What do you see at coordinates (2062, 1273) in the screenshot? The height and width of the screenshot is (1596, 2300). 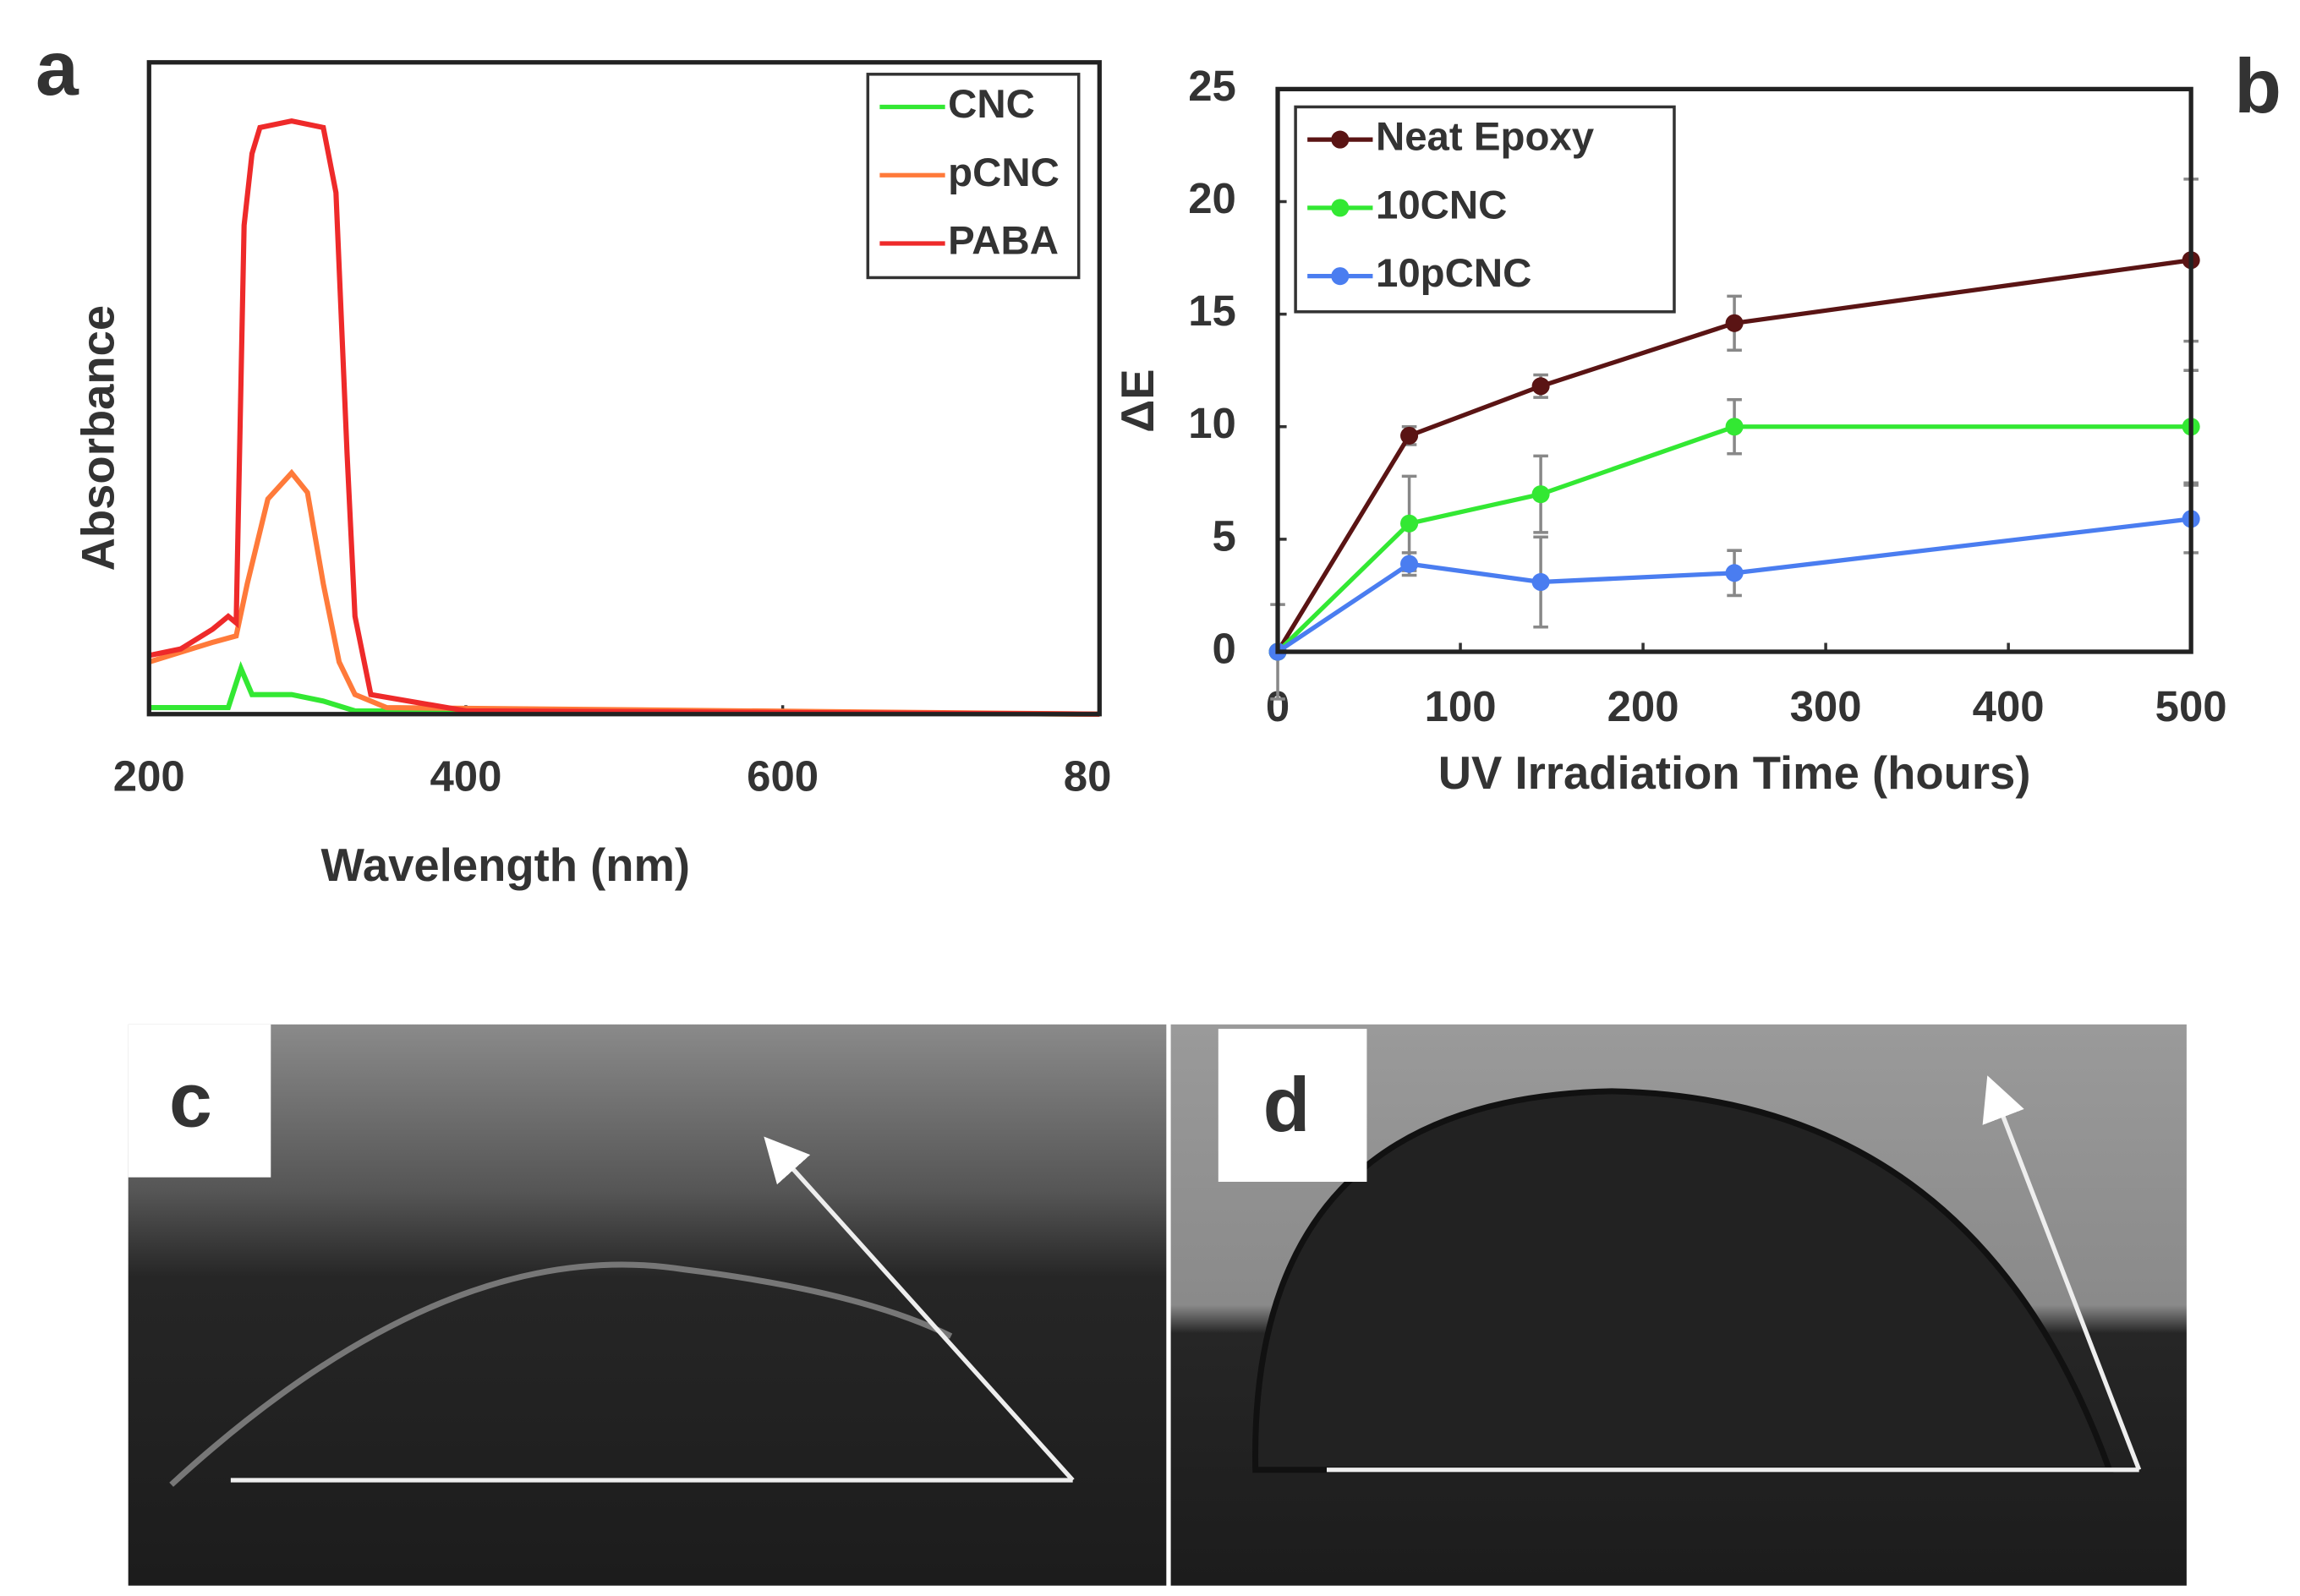 I see `tangent-arrow-d` at bounding box center [2062, 1273].